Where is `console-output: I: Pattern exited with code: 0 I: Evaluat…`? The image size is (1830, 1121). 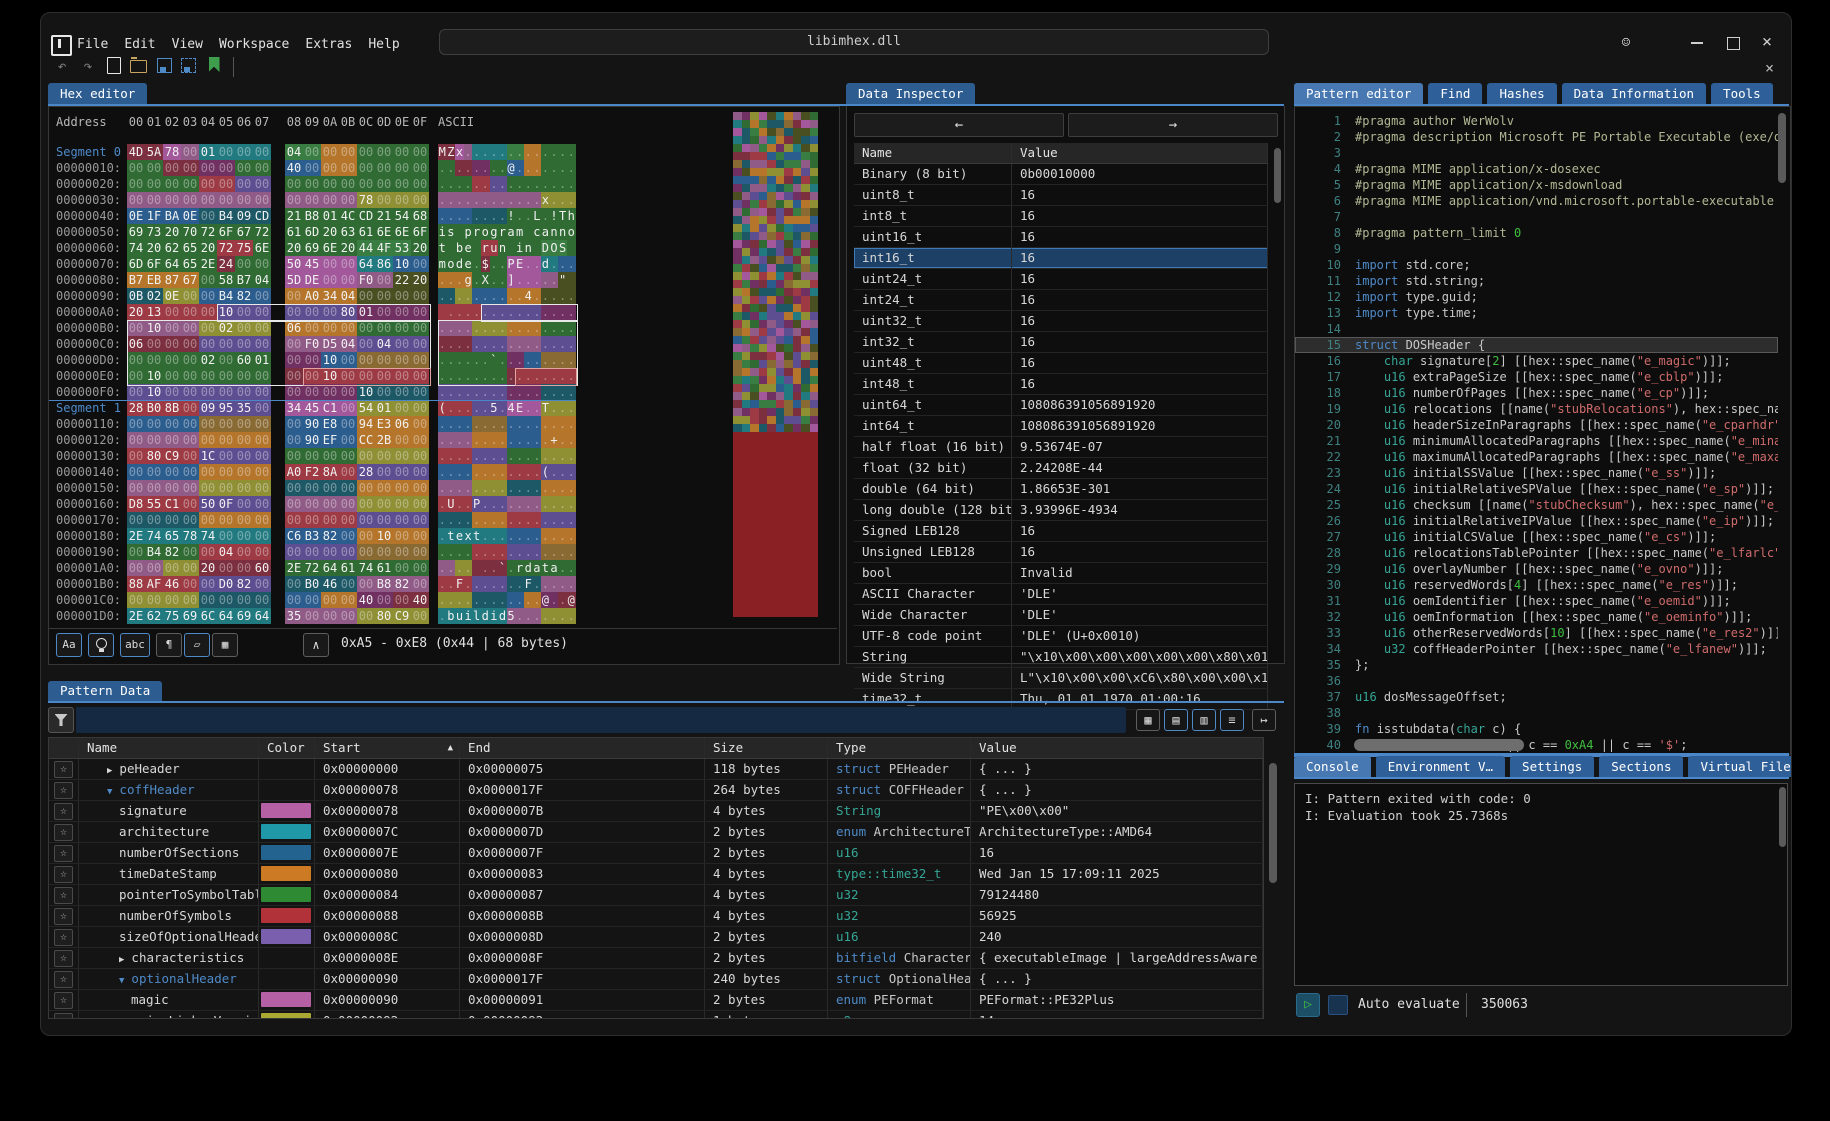
console-output: I: Pattern exited with code: 0 I: Evaluat… is located at coordinates (1541, 884).